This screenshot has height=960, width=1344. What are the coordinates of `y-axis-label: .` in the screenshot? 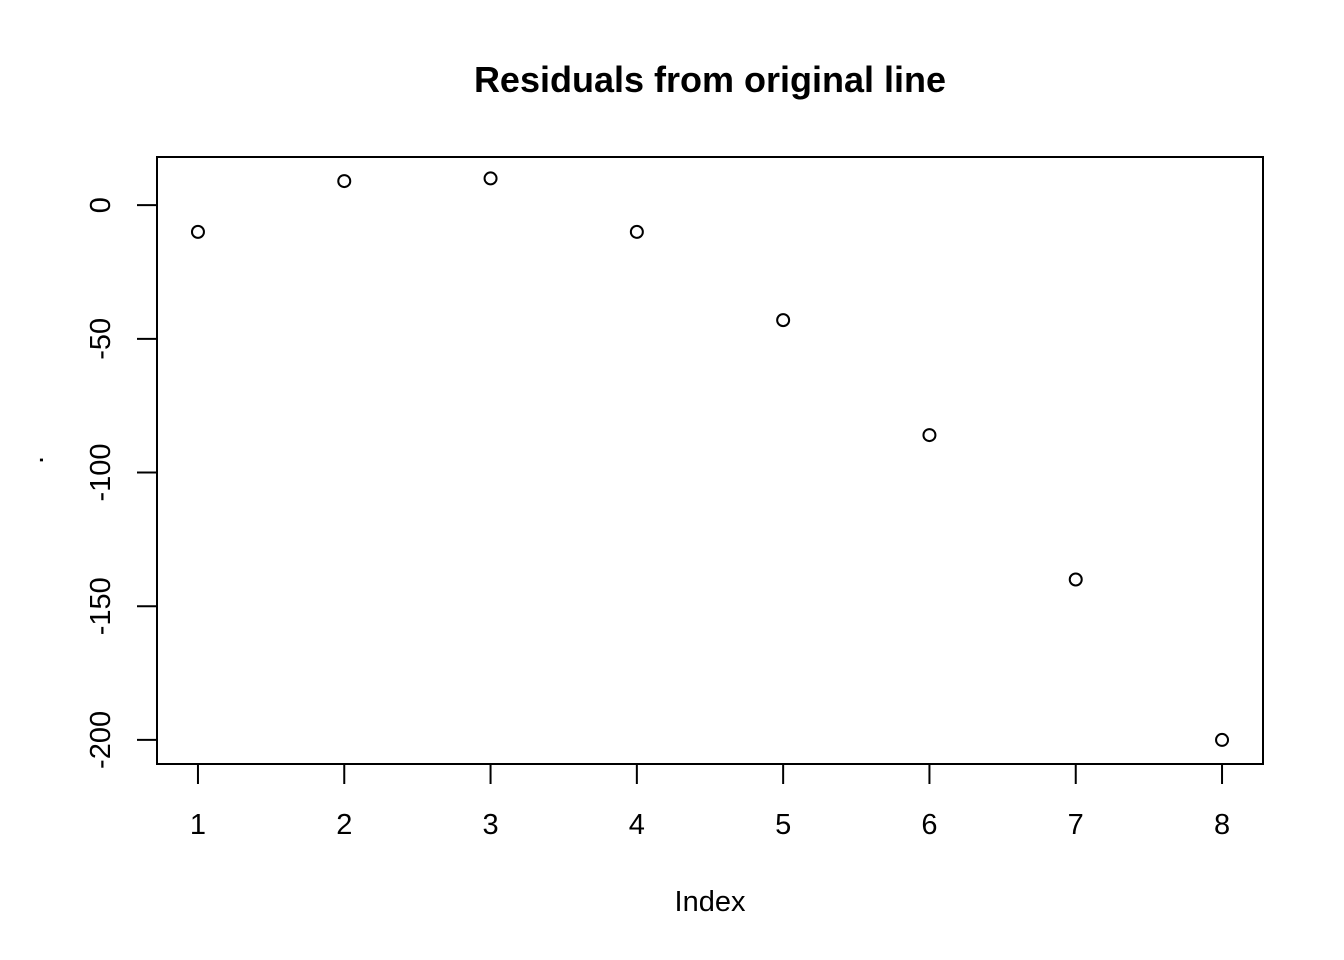 It's located at (34, 460).